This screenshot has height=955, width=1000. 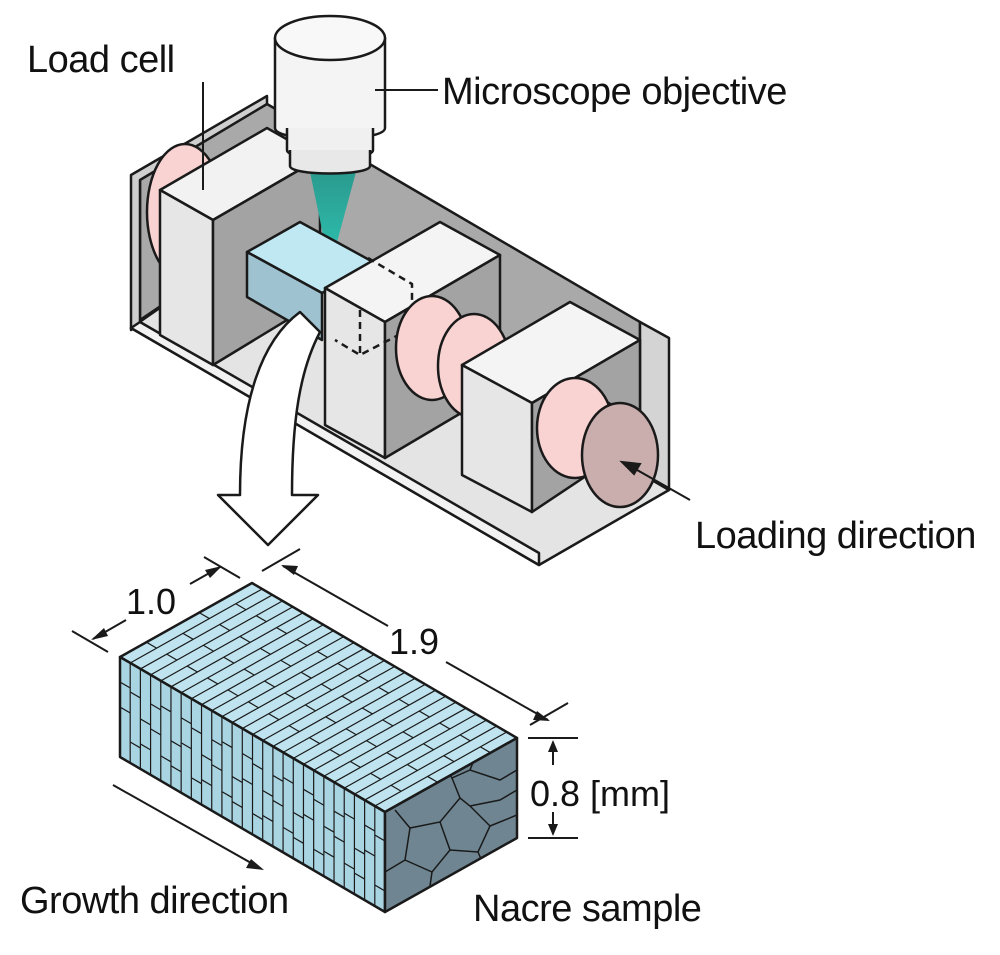 What do you see at coordinates (101, 60) in the screenshot?
I see `load-cell-label: Load cell` at bounding box center [101, 60].